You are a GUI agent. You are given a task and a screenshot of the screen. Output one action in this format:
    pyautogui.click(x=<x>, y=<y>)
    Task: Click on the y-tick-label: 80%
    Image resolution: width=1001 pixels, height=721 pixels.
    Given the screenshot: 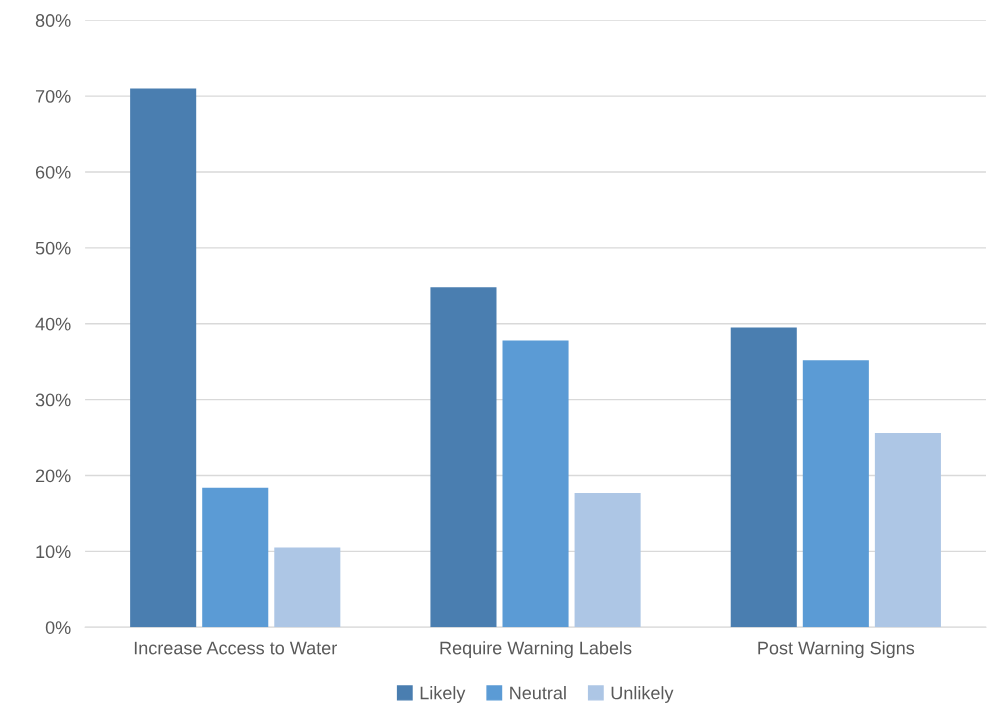 What is the action you would take?
    pyautogui.click(x=53, y=20)
    